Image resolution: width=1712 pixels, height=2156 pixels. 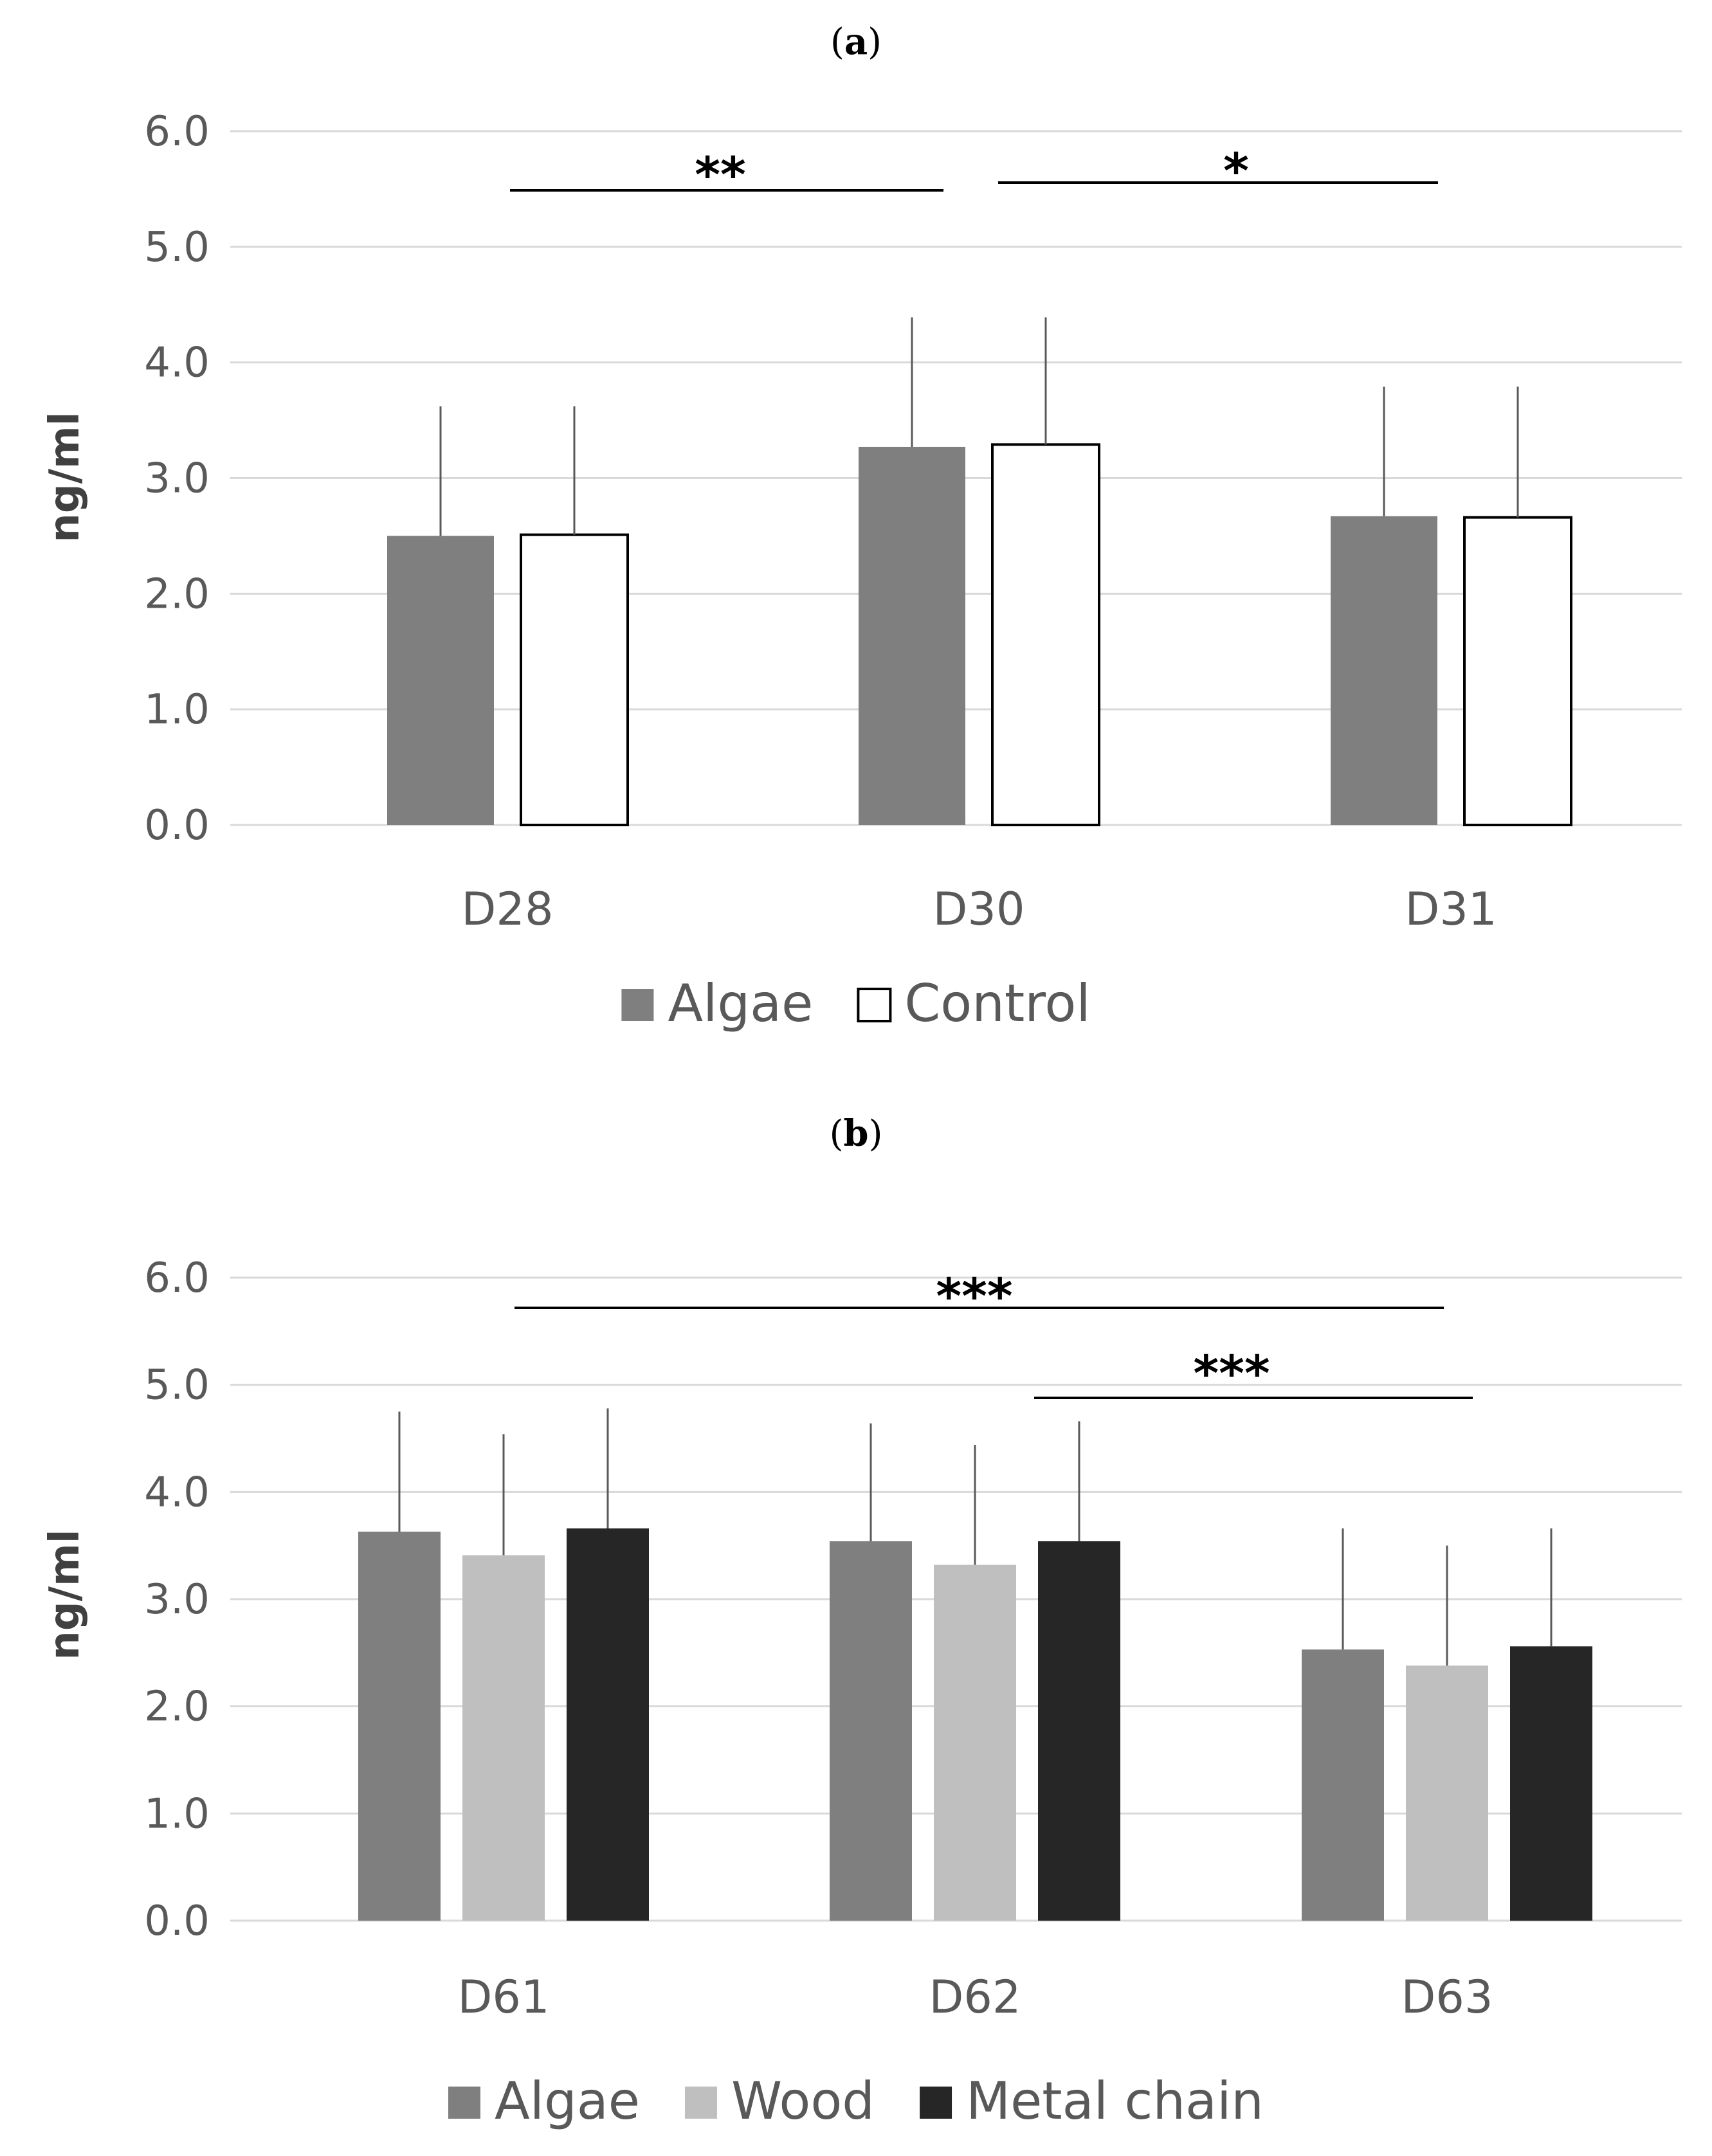 I want to click on panel-a-category-labels: D28 D30 D31, so click(x=980, y=909).